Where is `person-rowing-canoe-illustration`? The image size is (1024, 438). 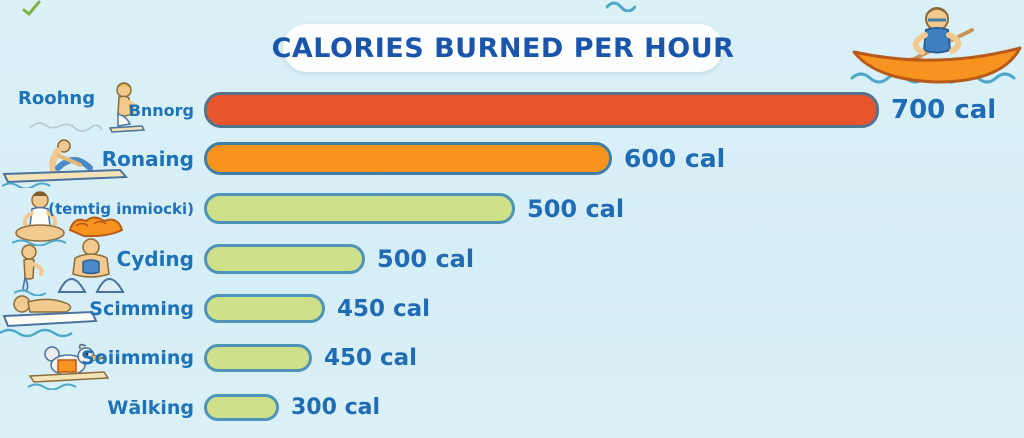
person-rowing-canoe-illustration is located at coordinates (936, 45).